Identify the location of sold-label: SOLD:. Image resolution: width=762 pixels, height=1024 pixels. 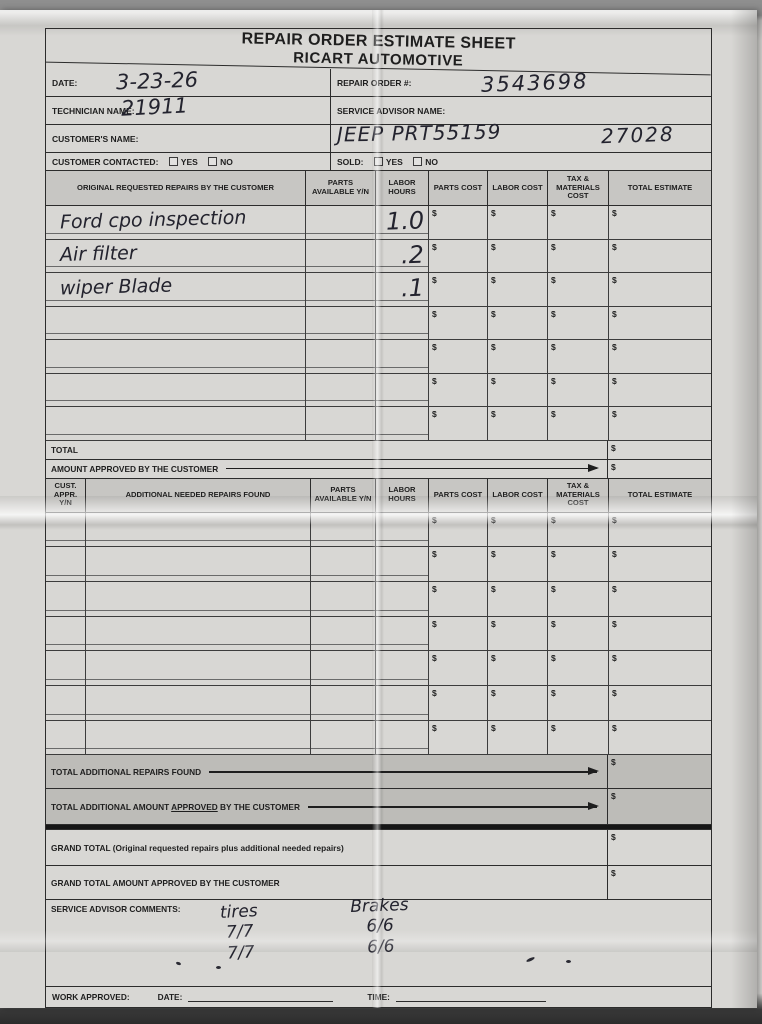
(350, 162).